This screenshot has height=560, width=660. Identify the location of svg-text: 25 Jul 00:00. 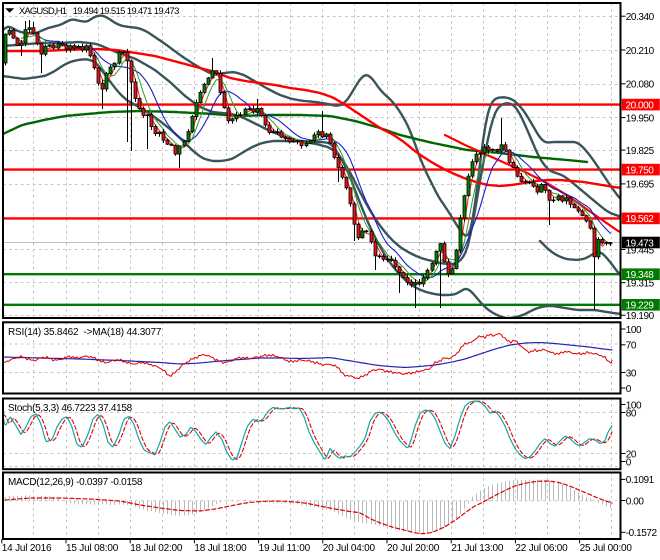
(606, 548).